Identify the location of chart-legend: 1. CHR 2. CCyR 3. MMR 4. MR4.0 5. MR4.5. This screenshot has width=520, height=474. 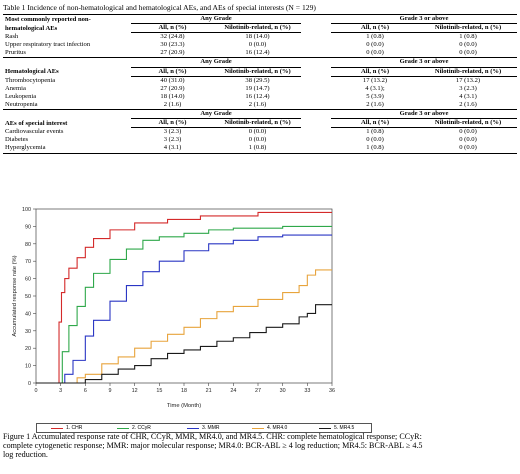
(204, 428).